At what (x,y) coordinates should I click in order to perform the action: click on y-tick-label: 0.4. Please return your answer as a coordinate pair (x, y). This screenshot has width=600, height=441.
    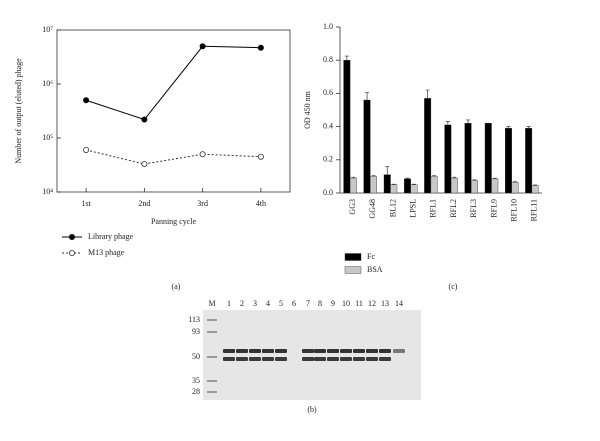
    Looking at the image, I should click on (328, 125).